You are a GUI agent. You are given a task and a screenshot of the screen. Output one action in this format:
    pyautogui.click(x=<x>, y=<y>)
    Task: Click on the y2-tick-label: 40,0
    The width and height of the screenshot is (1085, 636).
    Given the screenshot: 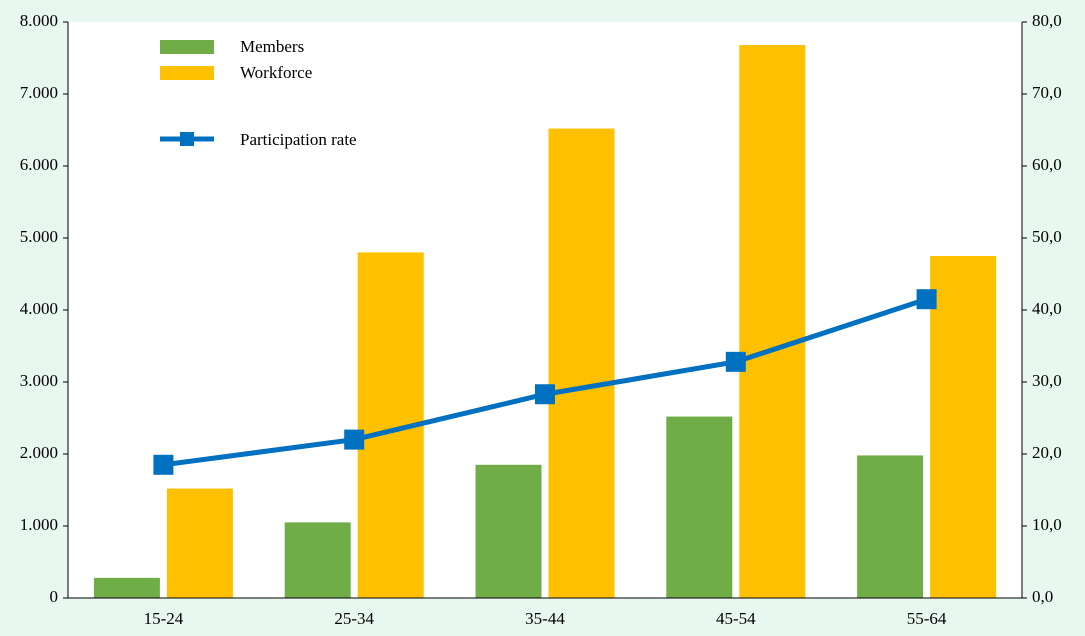 What is the action you would take?
    pyautogui.click(x=1047, y=308)
    